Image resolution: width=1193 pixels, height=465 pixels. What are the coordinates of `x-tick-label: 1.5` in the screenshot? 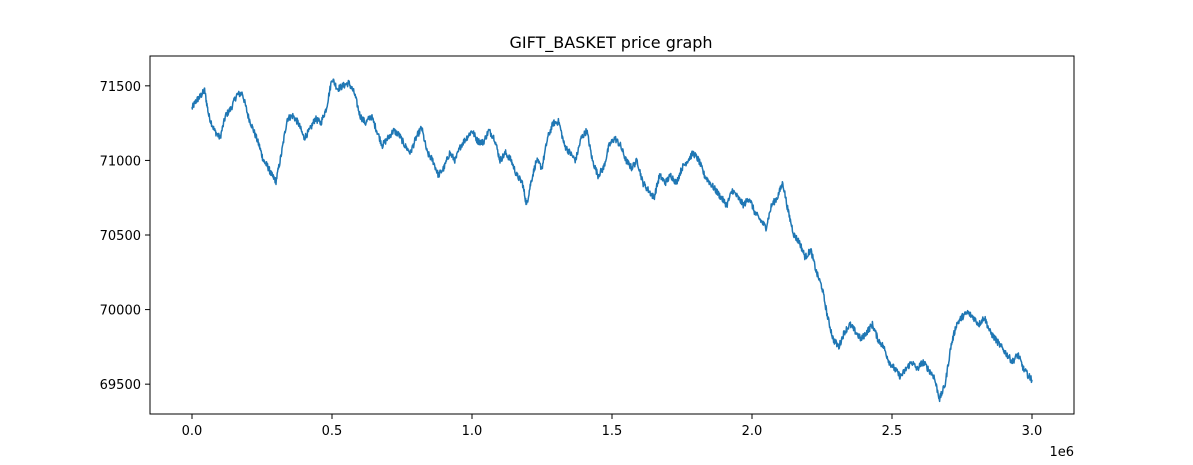 It's located at (612, 431).